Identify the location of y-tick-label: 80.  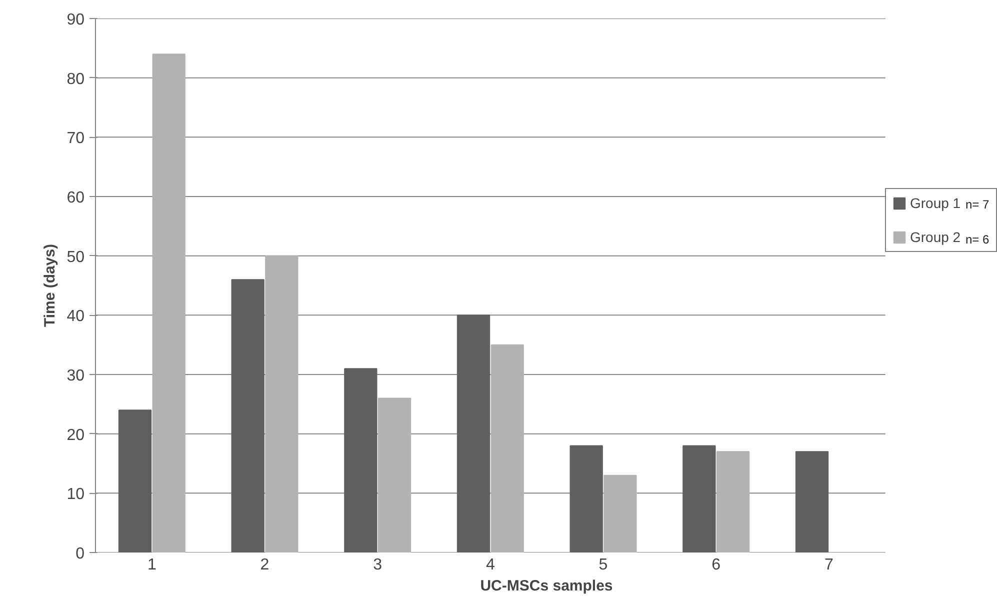
(75, 79).